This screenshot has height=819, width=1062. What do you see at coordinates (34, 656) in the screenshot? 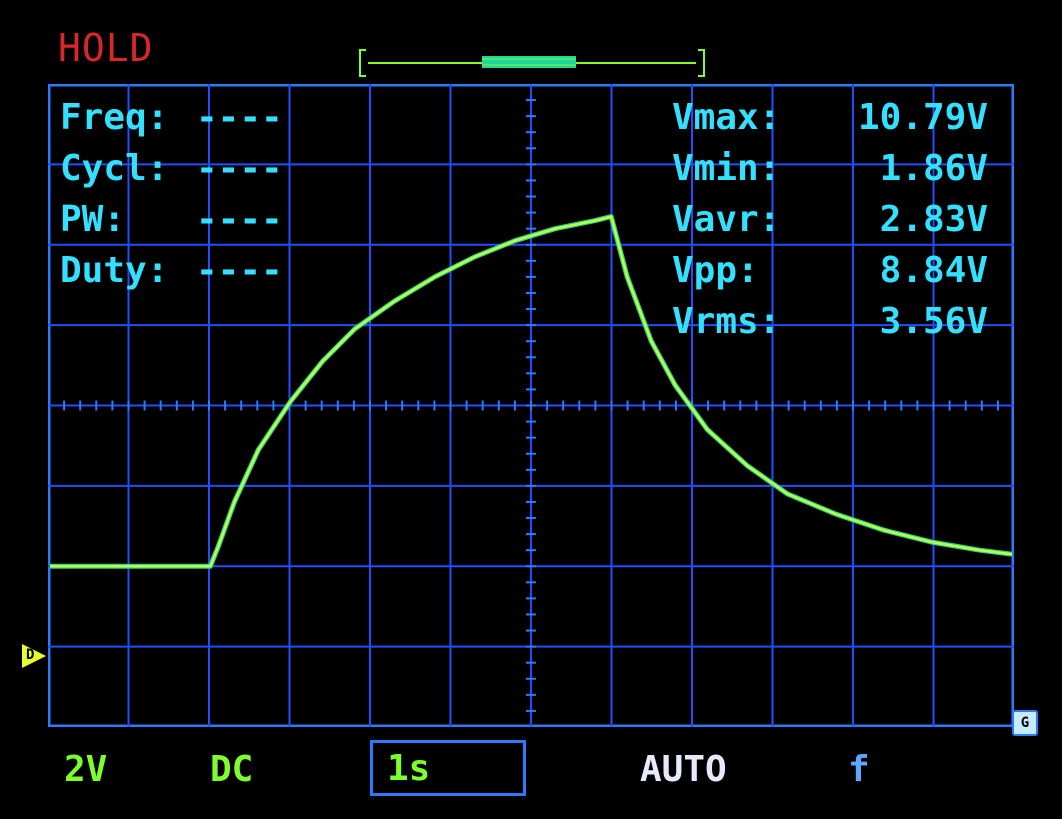
I see `trigger-level-marker: D` at bounding box center [34, 656].